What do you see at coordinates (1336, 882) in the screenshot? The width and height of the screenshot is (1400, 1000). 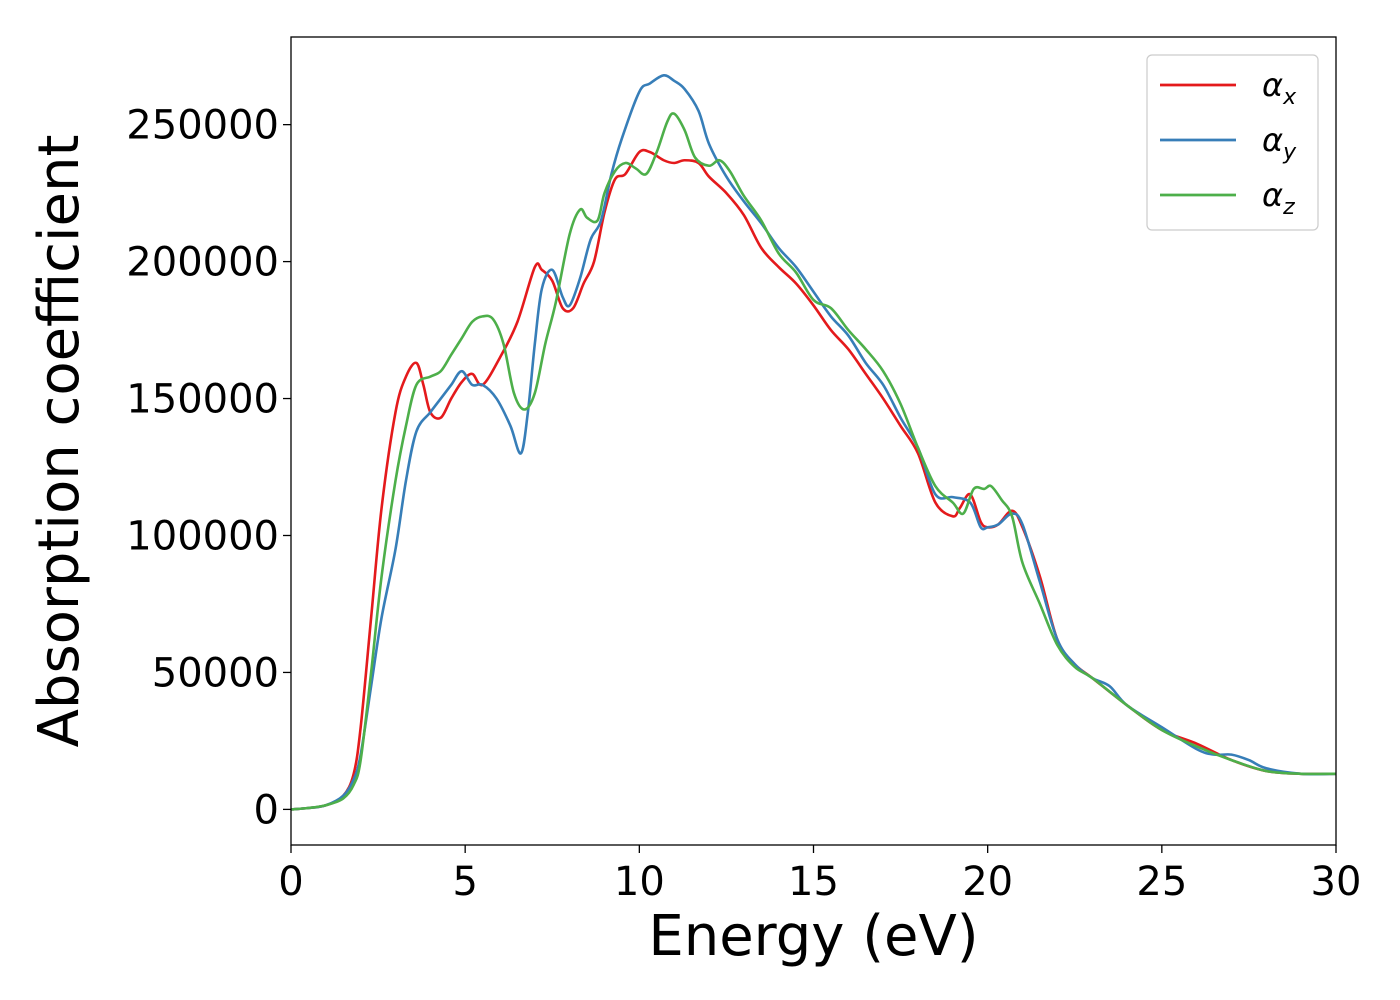 I see `x-tick-label: 30` at bounding box center [1336, 882].